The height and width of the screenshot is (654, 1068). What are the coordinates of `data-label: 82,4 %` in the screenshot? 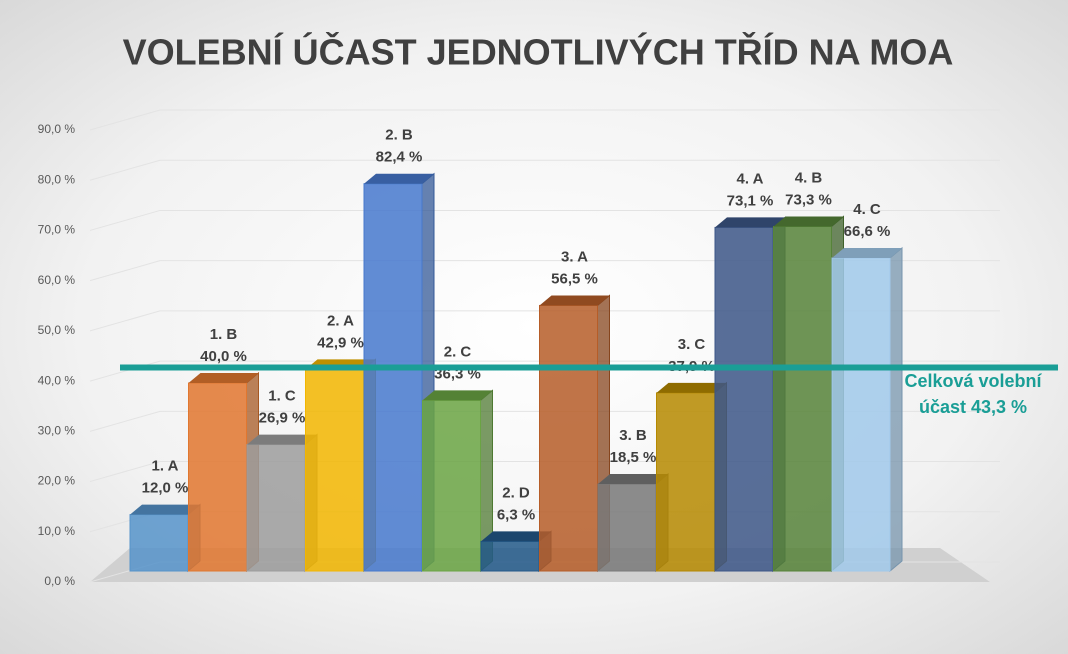 It's located at (399, 157).